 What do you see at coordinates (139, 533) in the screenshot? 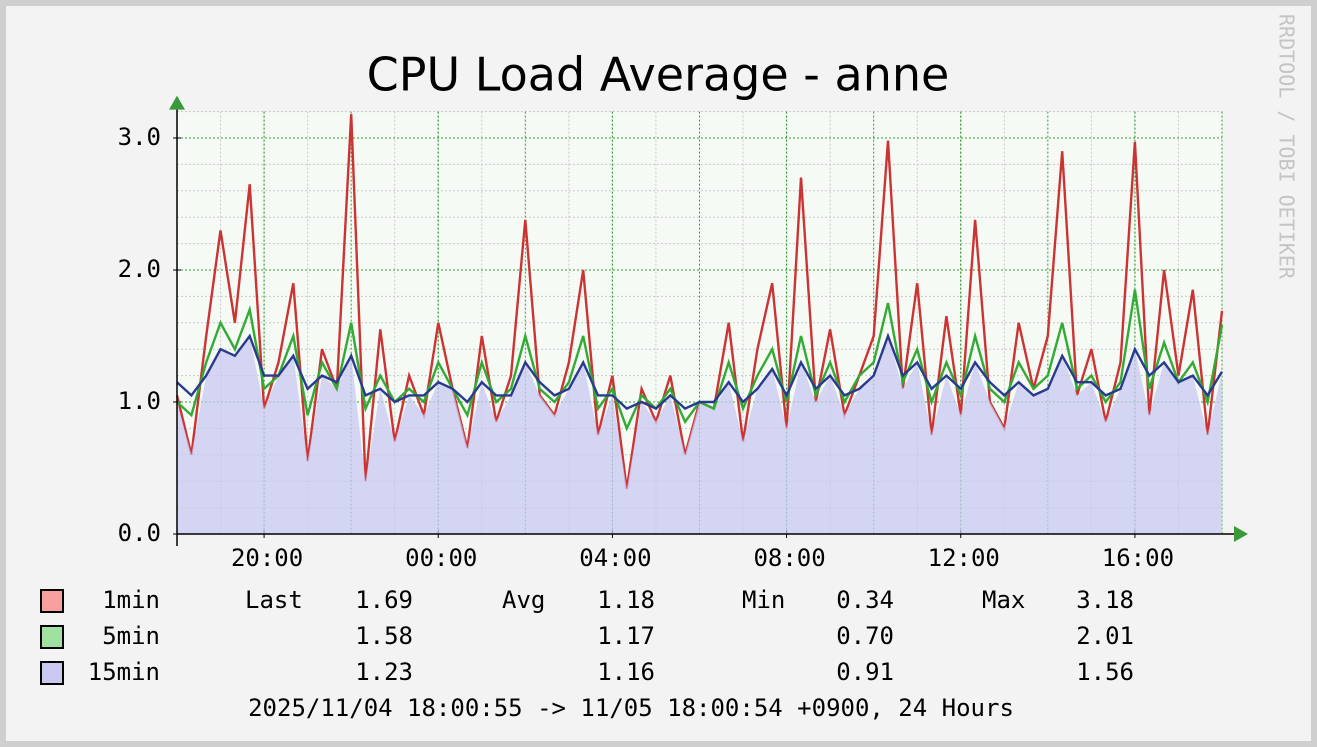
I see `y-tick-label: 0.0` at bounding box center [139, 533].